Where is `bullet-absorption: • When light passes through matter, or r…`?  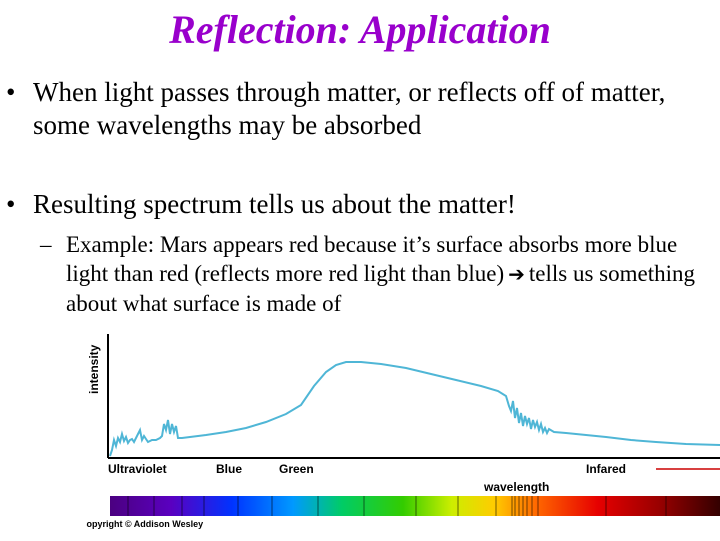
bullet-absorption: • When light passes through matter, or r… is located at coordinates (356, 109).